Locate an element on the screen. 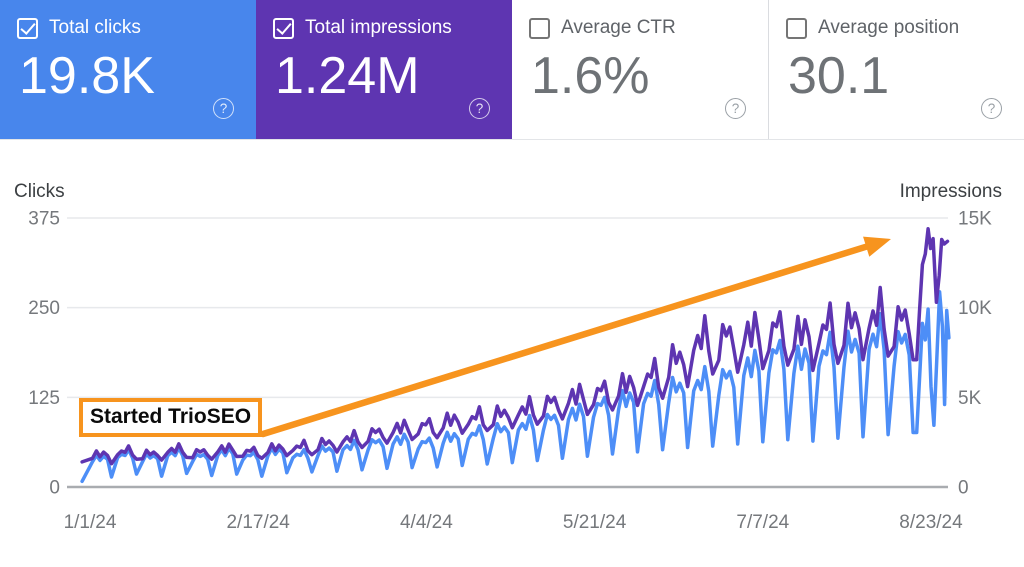 The height and width of the screenshot is (567, 1024). metric-card-total-clicks: Total clicks 19.8K ? is located at coordinates (128, 69).